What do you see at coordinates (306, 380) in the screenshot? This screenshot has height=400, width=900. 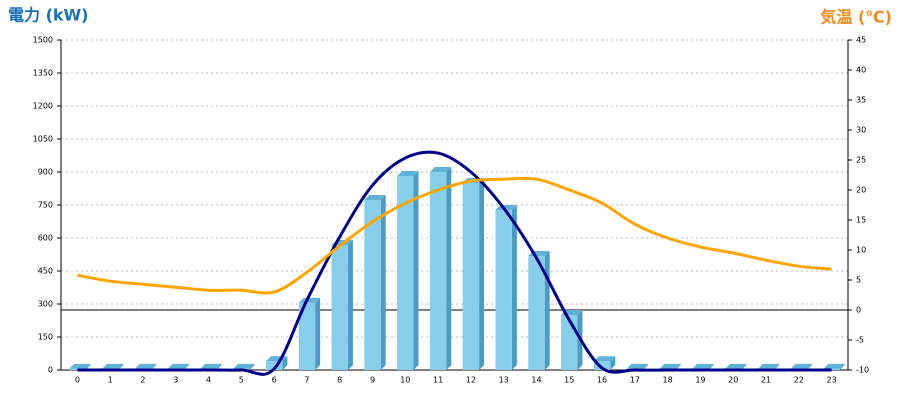 I see `x-tick-label: 7` at bounding box center [306, 380].